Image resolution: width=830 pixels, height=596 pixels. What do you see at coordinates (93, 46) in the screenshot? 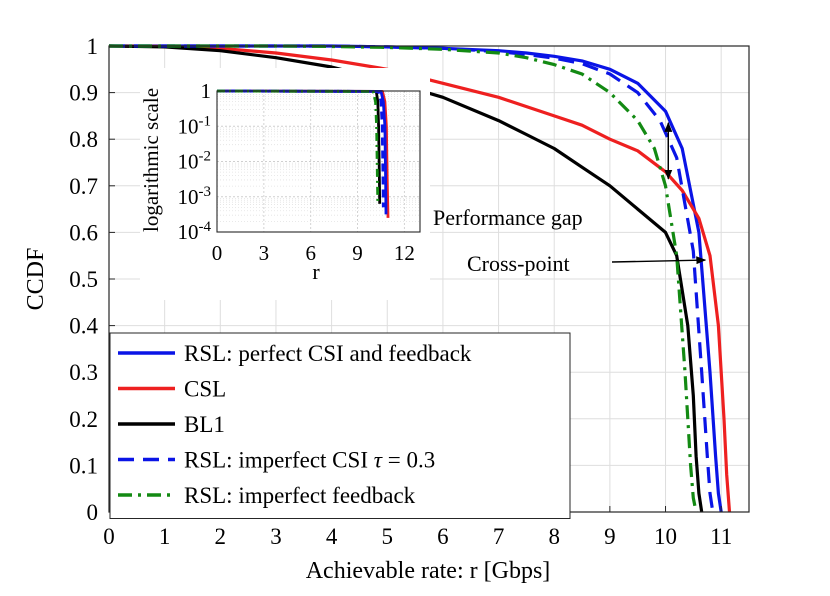
I see `y-tick-label: 1` at bounding box center [93, 46].